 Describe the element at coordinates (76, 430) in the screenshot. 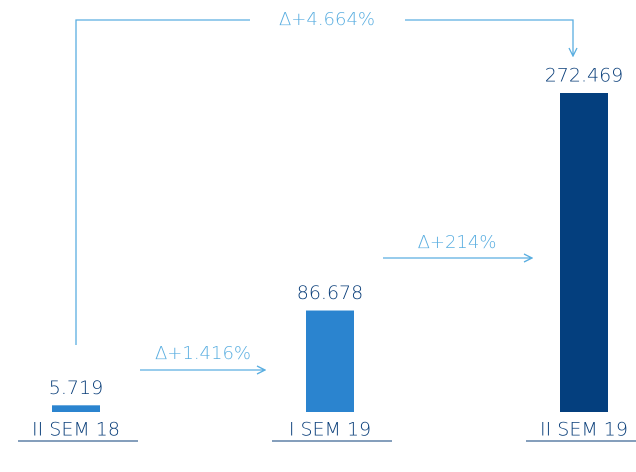

I see `x-tick-label: II SEM 18` at that location.